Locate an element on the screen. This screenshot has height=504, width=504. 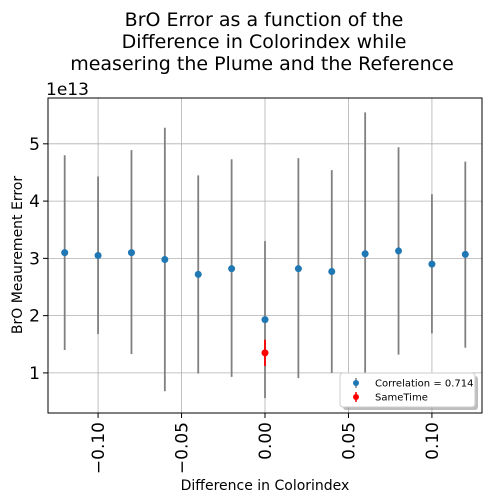
x-tick-label: 0.05 is located at coordinates (349, 441).